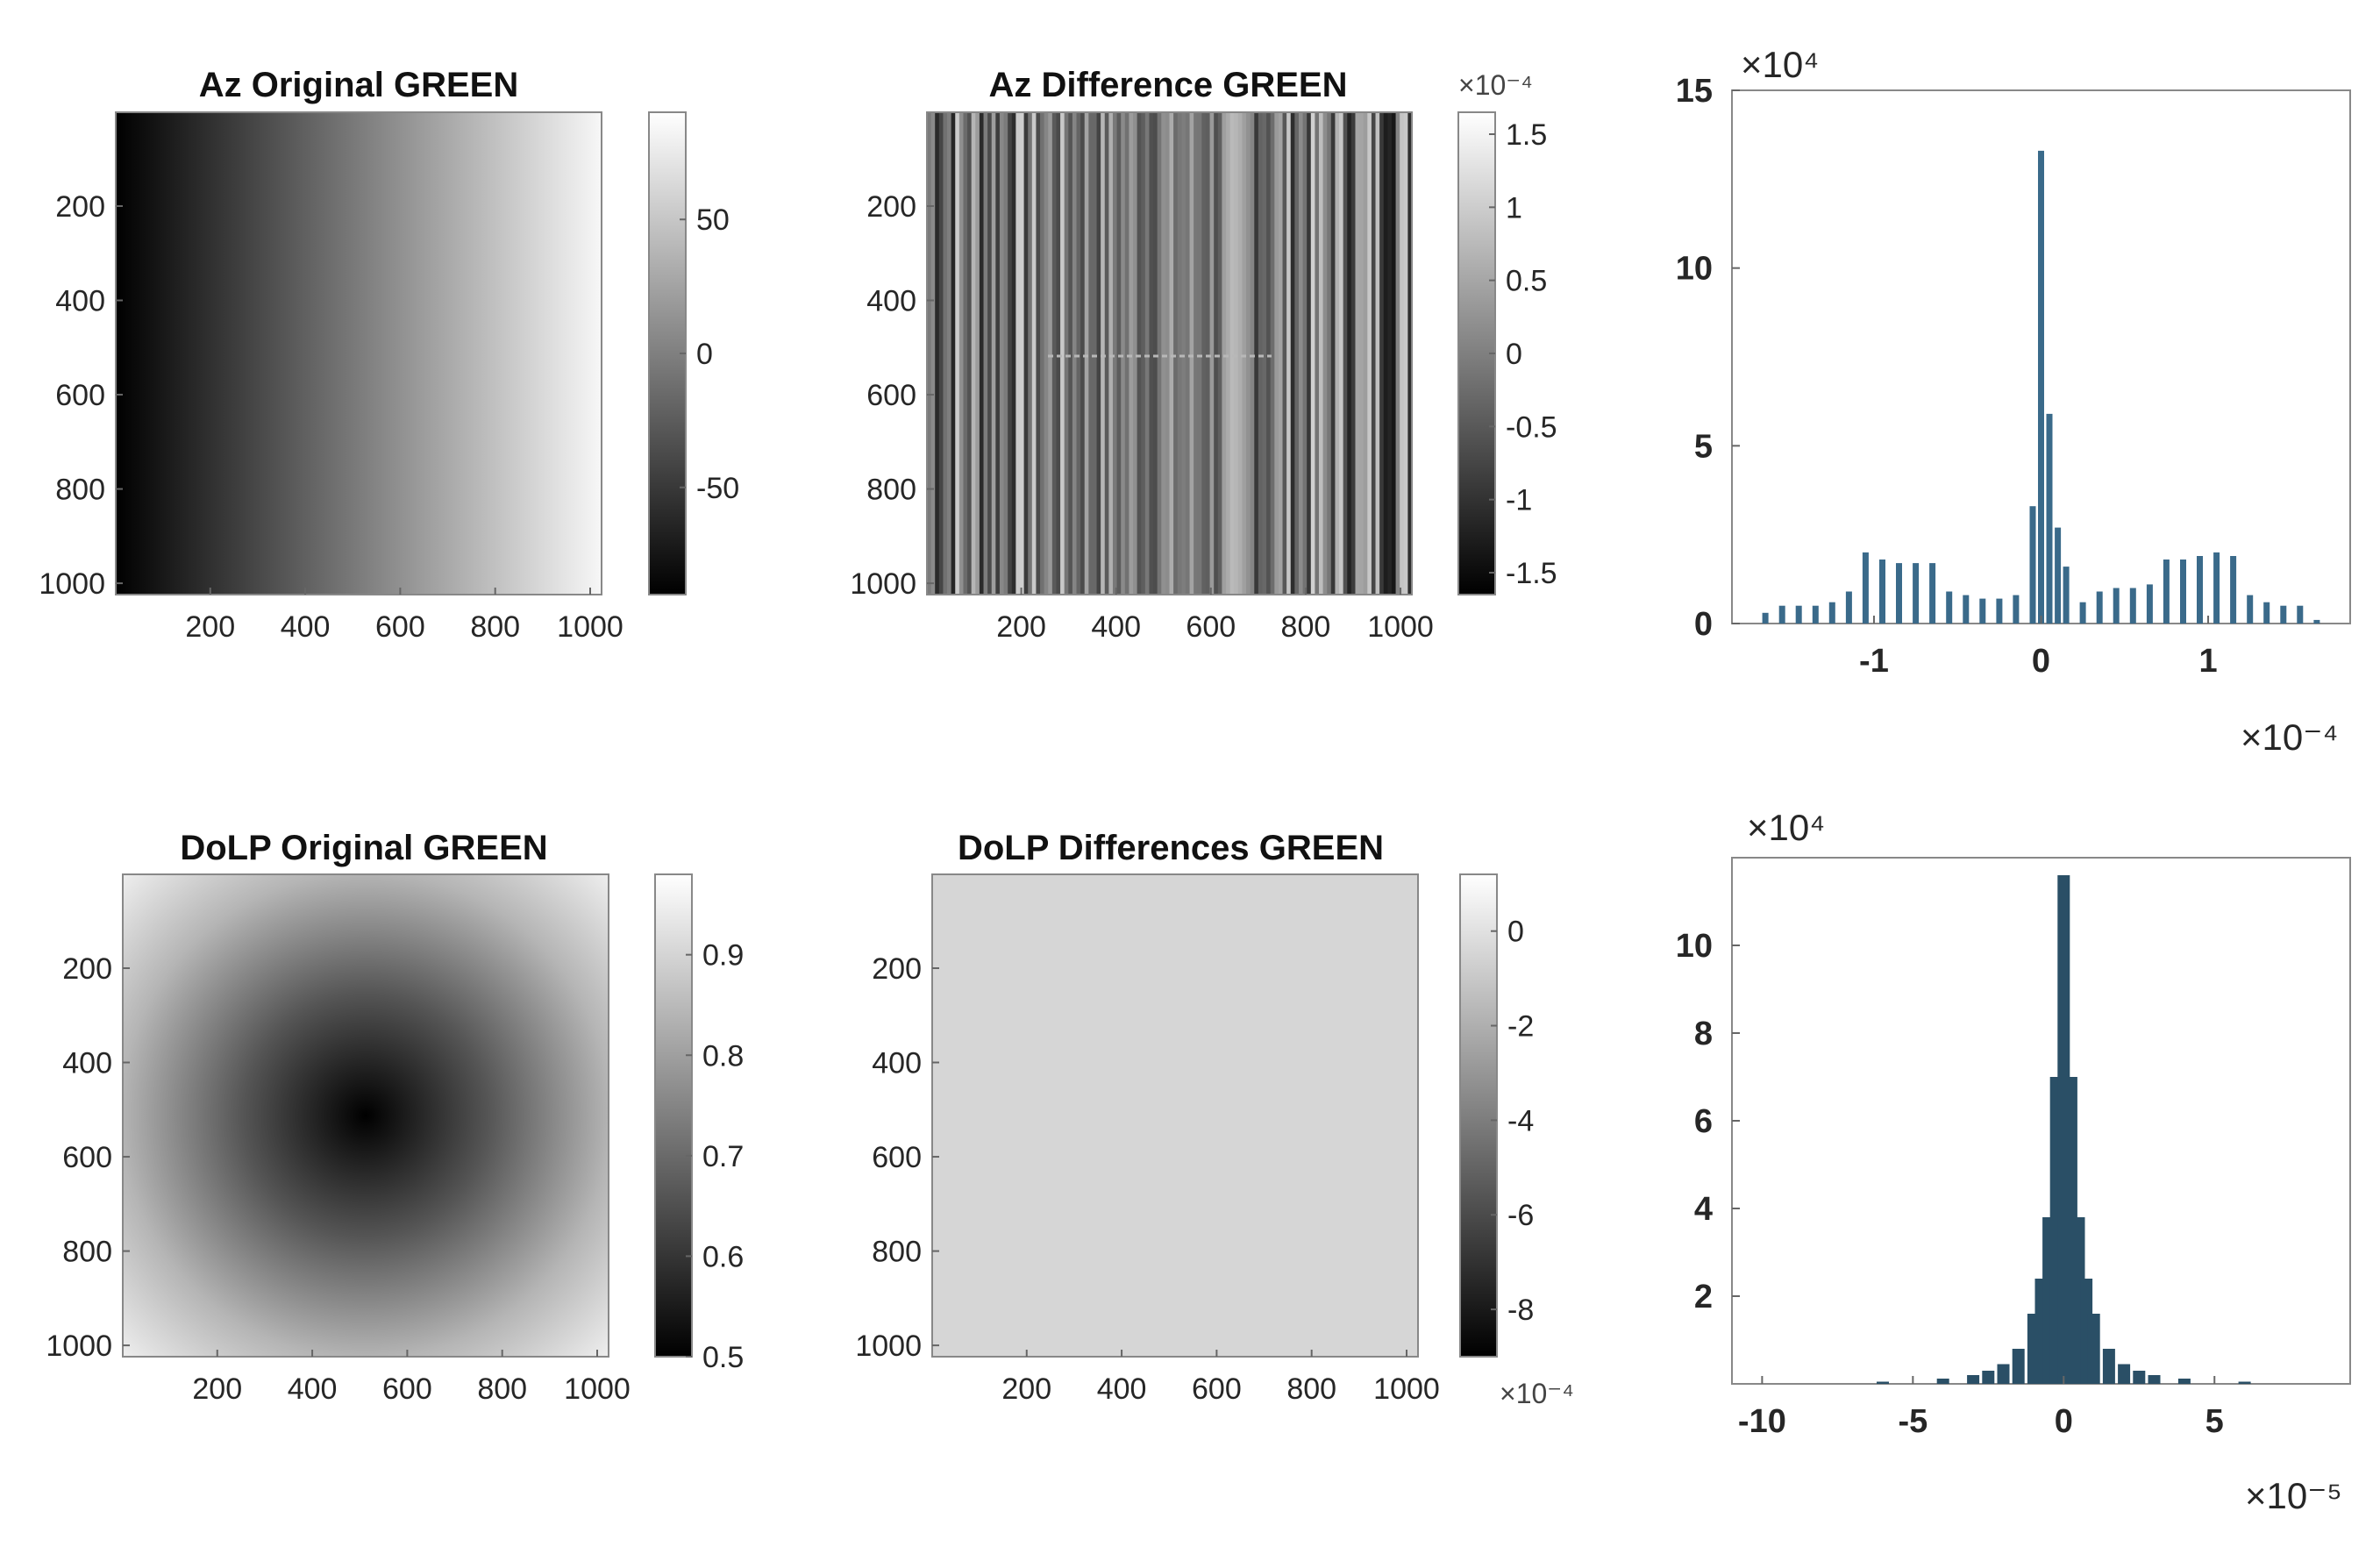 Image resolution: width=2380 pixels, height=1554 pixels. I want to click on colorbar-tick-label: 0, so click(1515, 932).